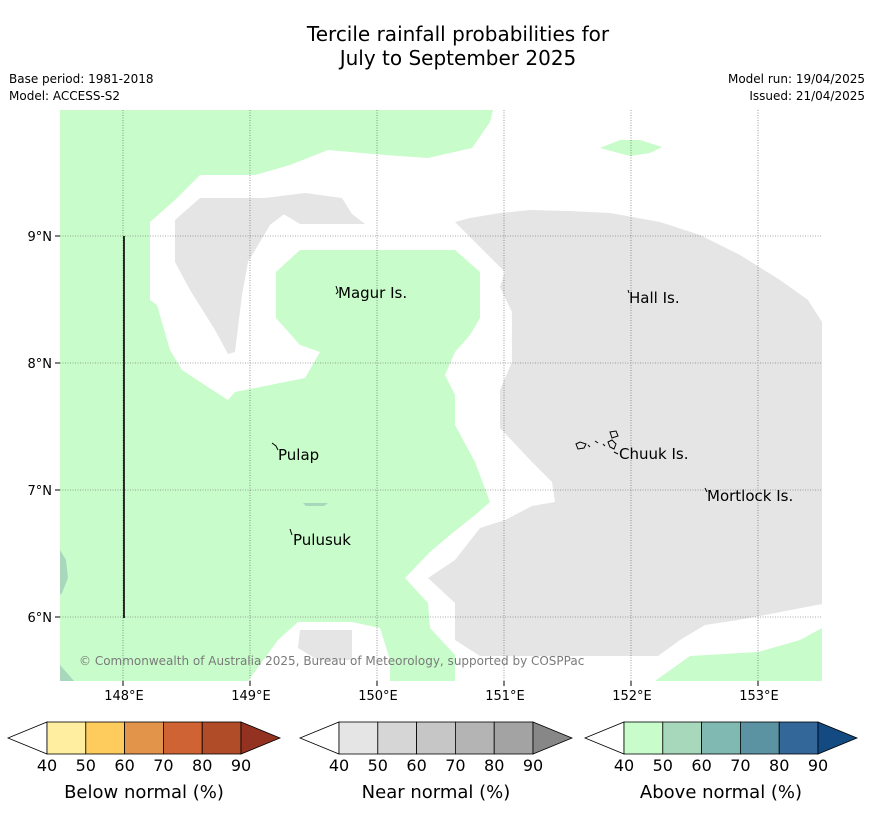  I want to click on x-tick-151: 151°E, so click(505, 696).